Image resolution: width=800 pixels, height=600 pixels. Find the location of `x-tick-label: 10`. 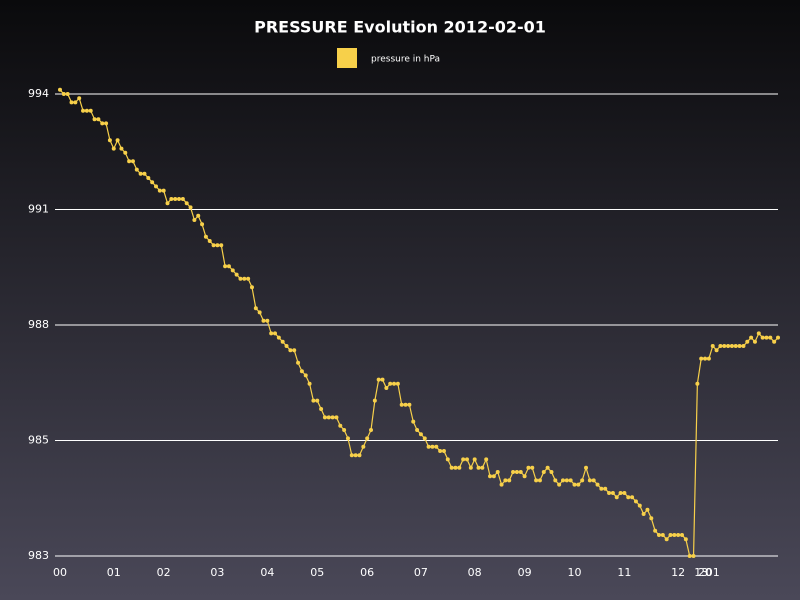

x-tick-label: 10 is located at coordinates (575, 572).